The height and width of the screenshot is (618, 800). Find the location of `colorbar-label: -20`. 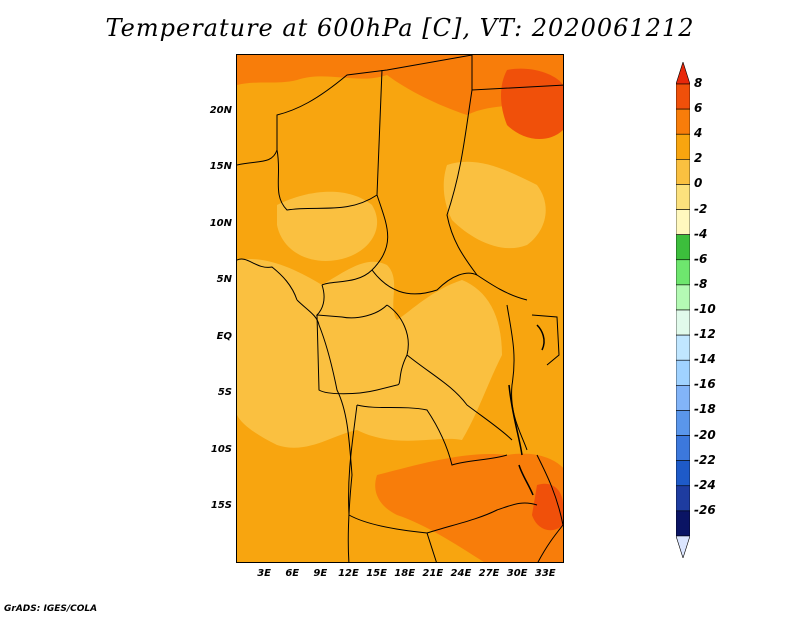

colorbar-label: -20 is located at coordinates (705, 434).